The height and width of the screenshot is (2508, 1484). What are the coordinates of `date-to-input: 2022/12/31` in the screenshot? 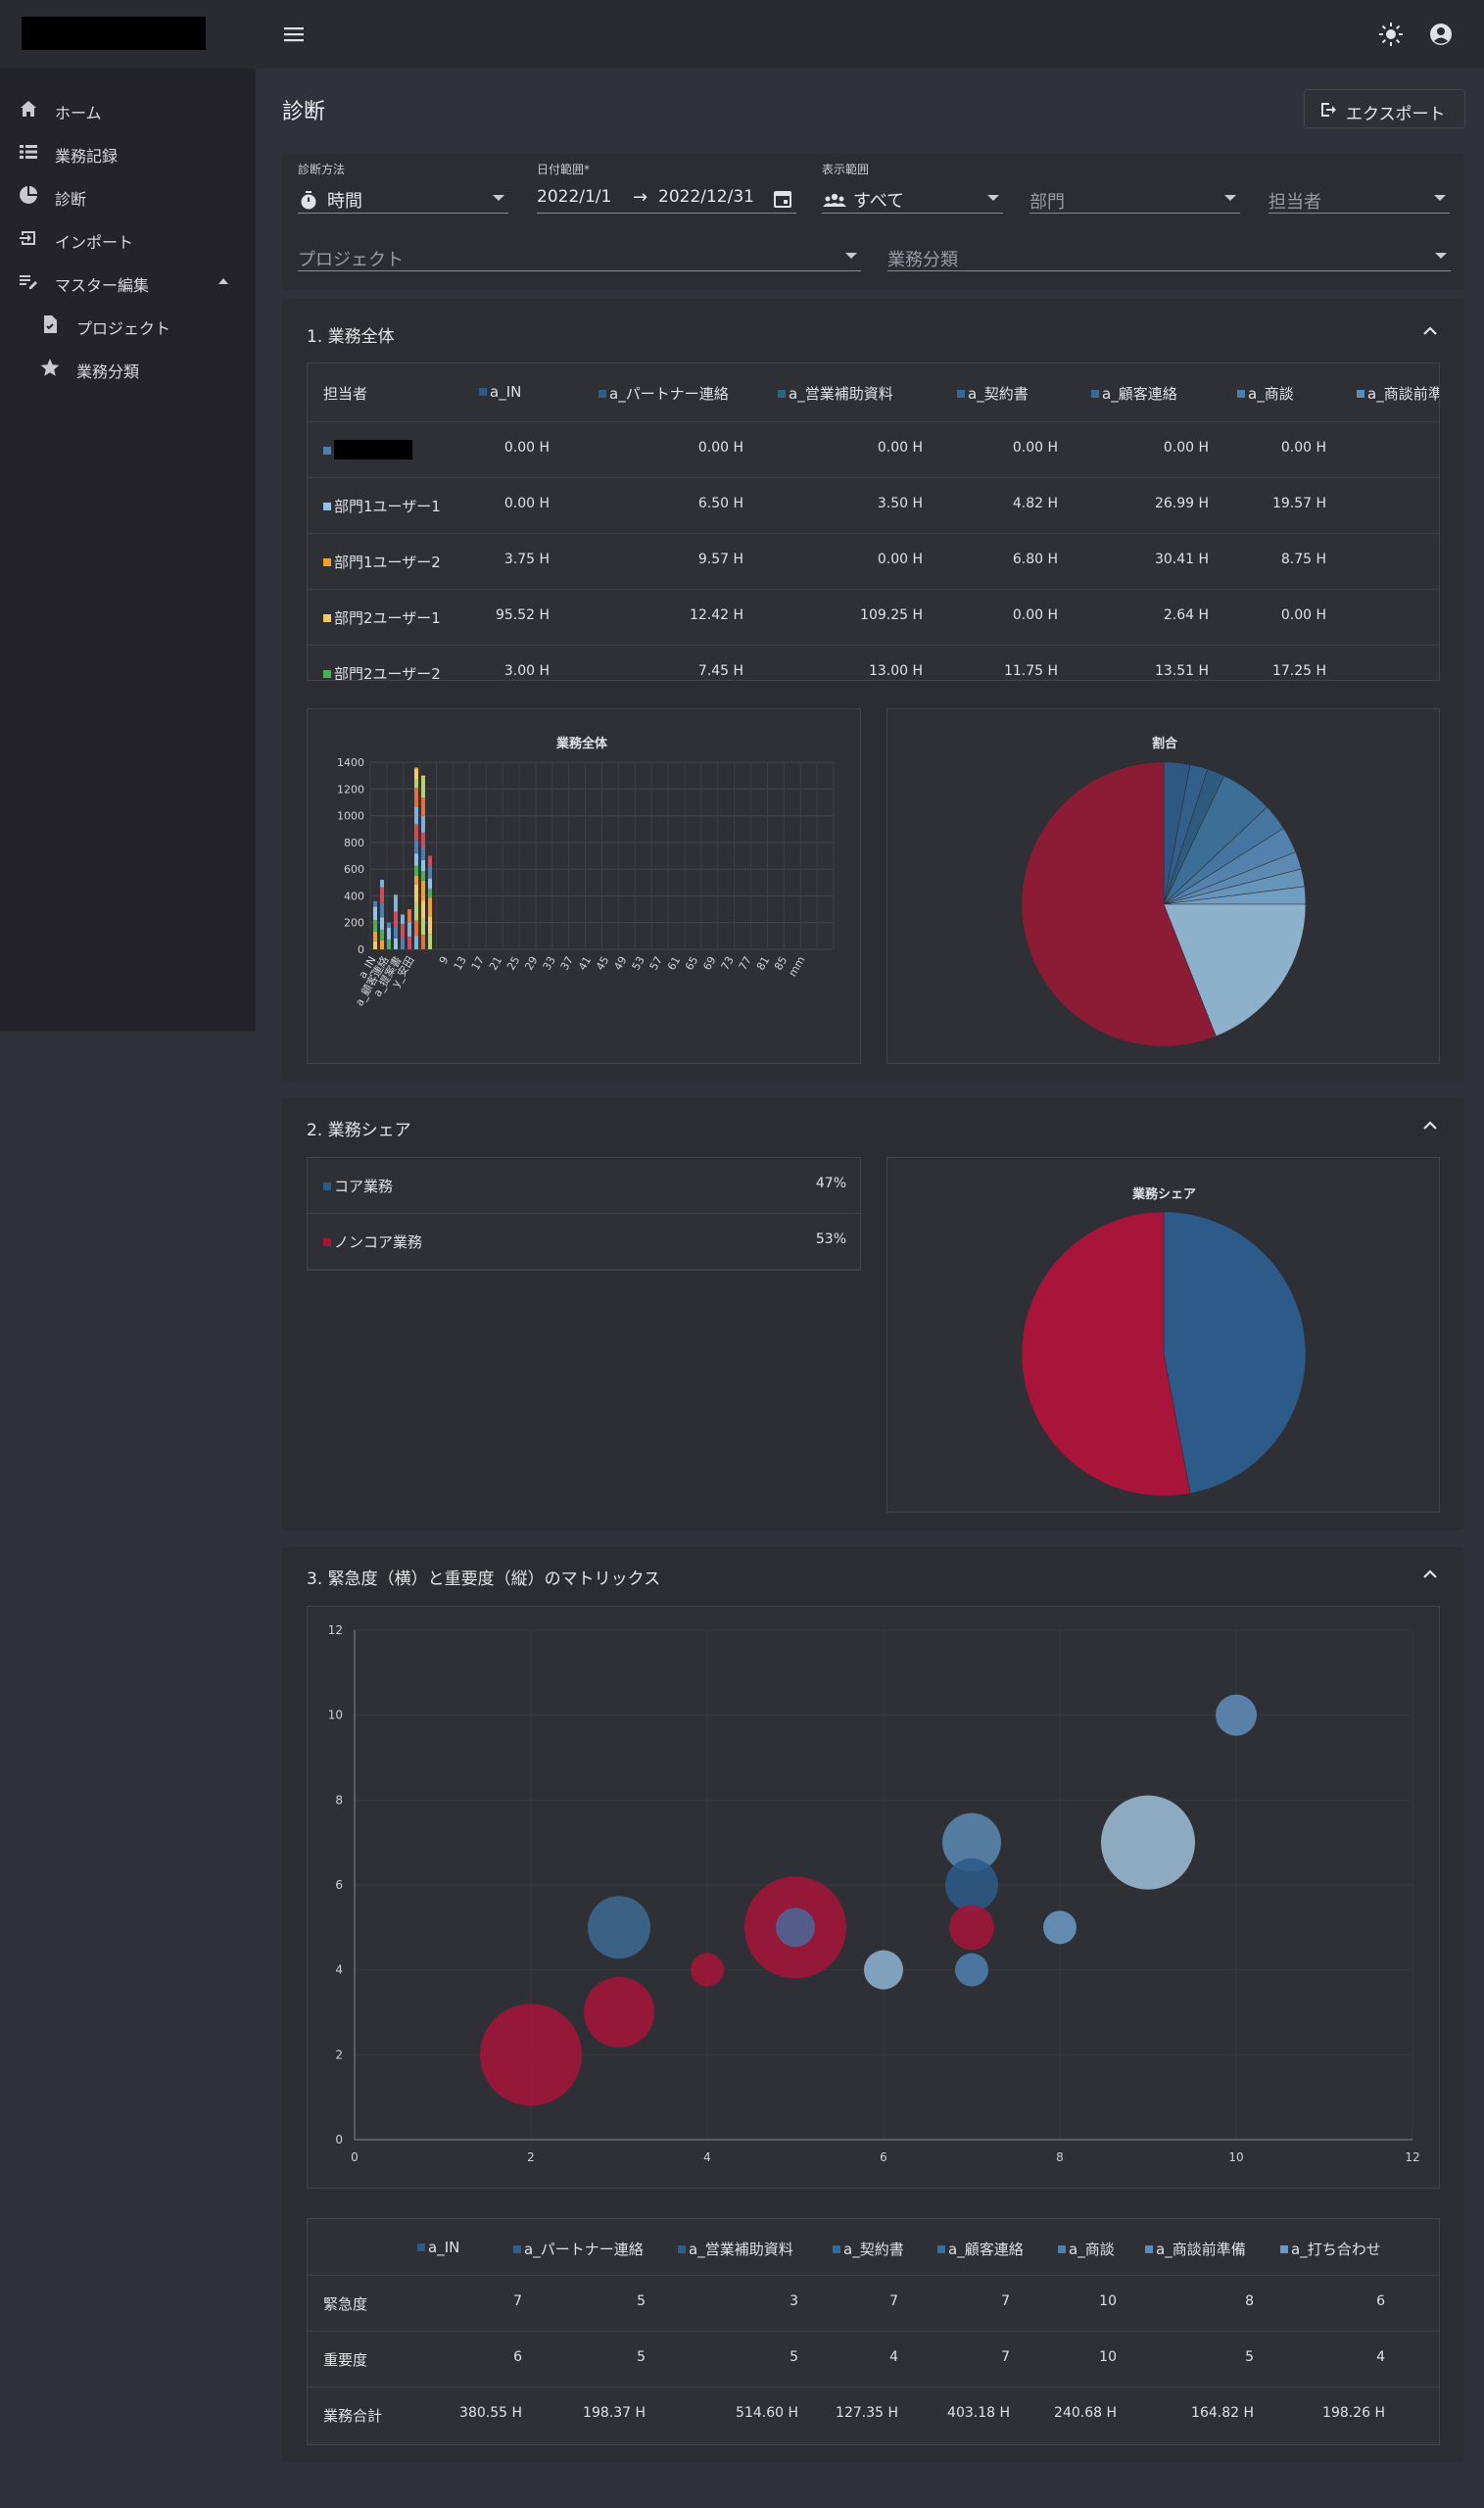 It's located at (706, 197).